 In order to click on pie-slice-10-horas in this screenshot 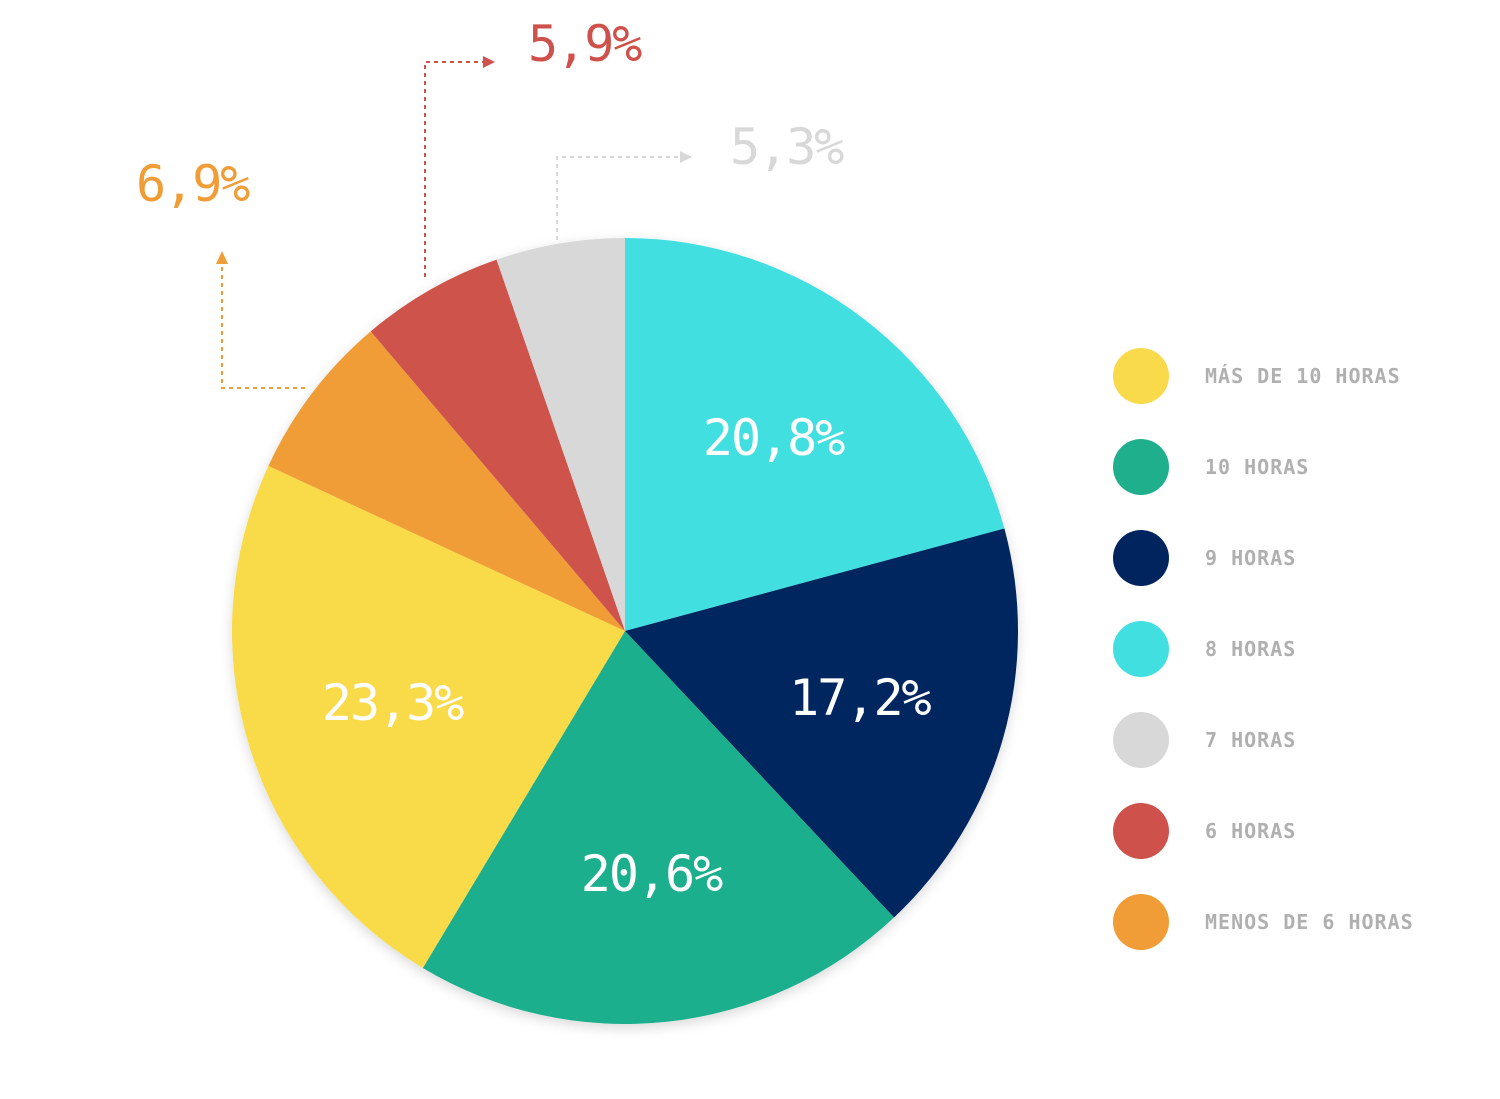, I will do `click(658, 828)`.